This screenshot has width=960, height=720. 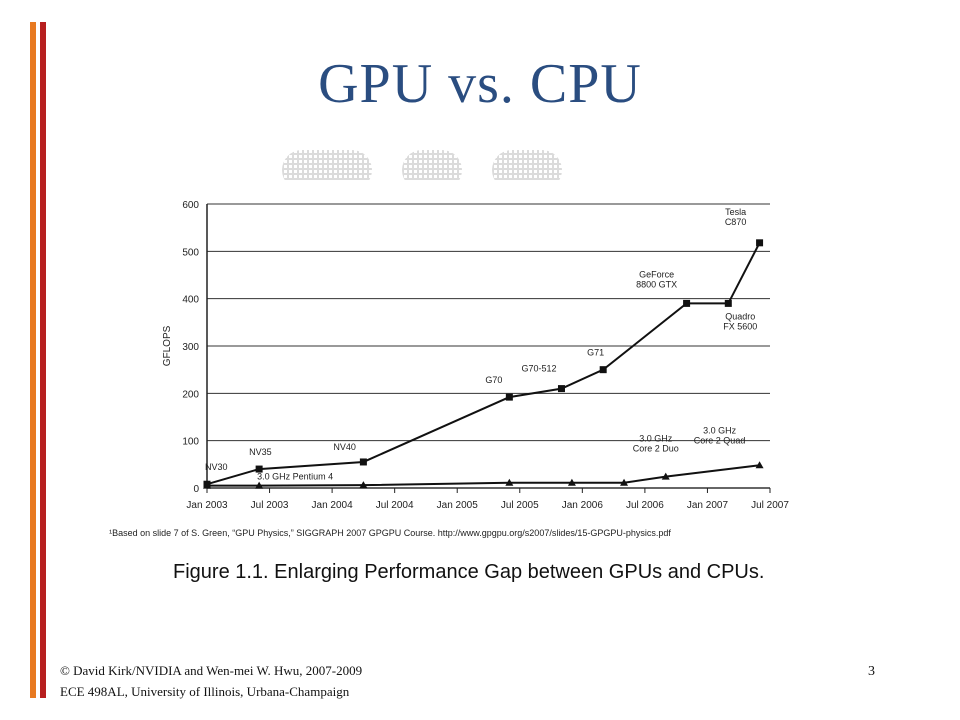 I want to click on watermark-graphic, so click(x=447, y=165).